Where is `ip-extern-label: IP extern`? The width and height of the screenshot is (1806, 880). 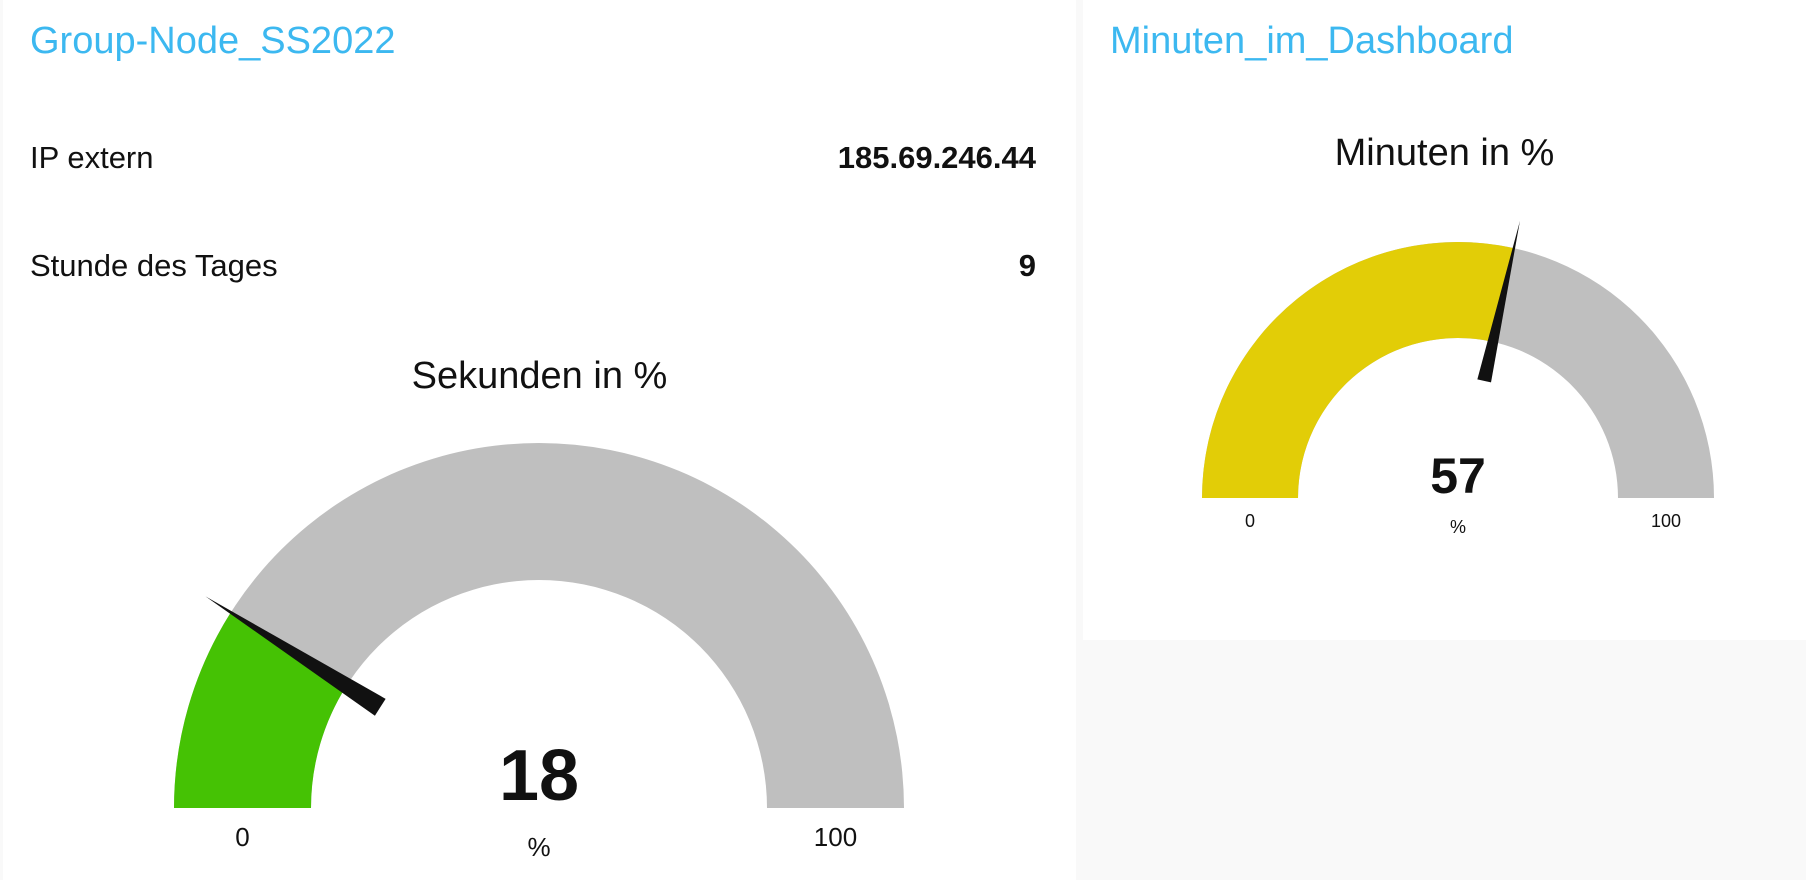 ip-extern-label: IP extern is located at coordinates (92, 157).